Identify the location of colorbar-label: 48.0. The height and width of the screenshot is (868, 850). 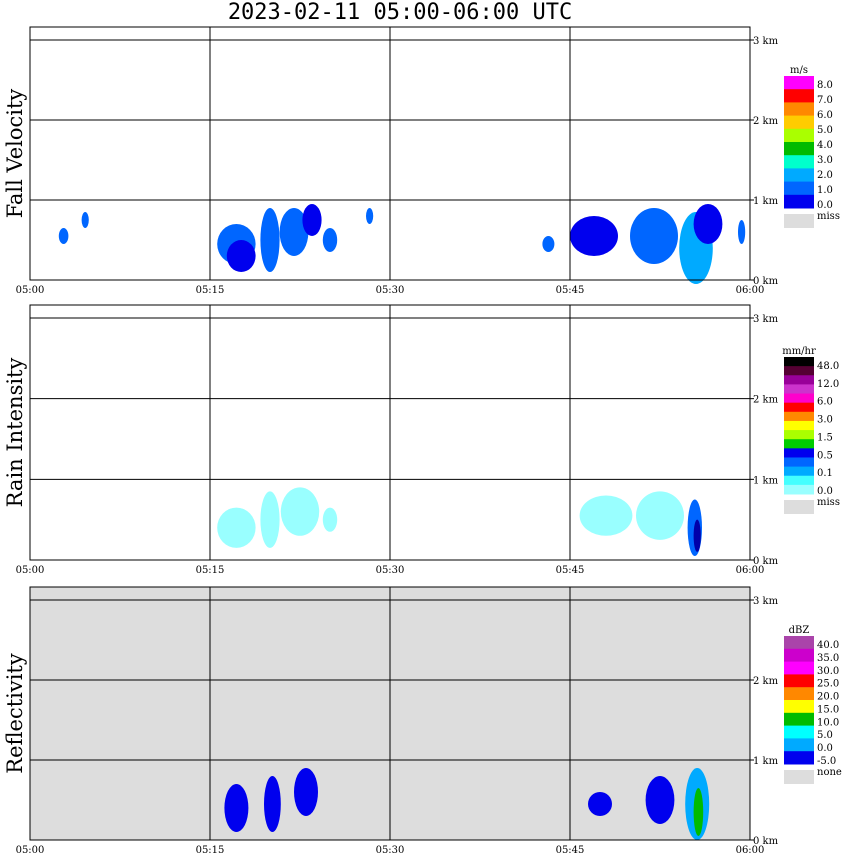
(828, 366).